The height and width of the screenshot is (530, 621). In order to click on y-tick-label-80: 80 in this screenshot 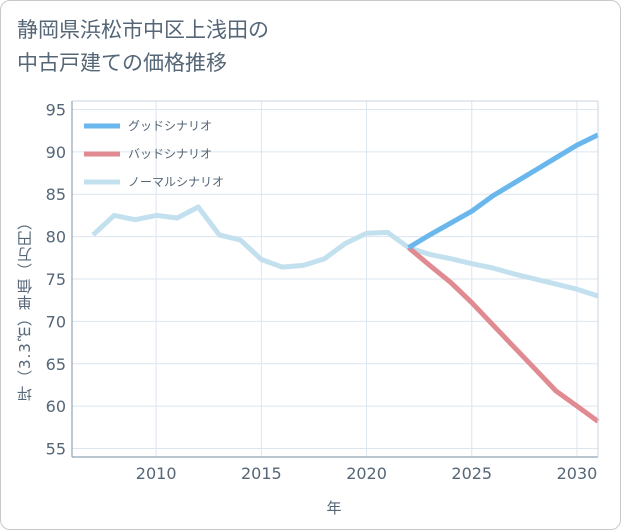, I will do `click(56, 237)`.